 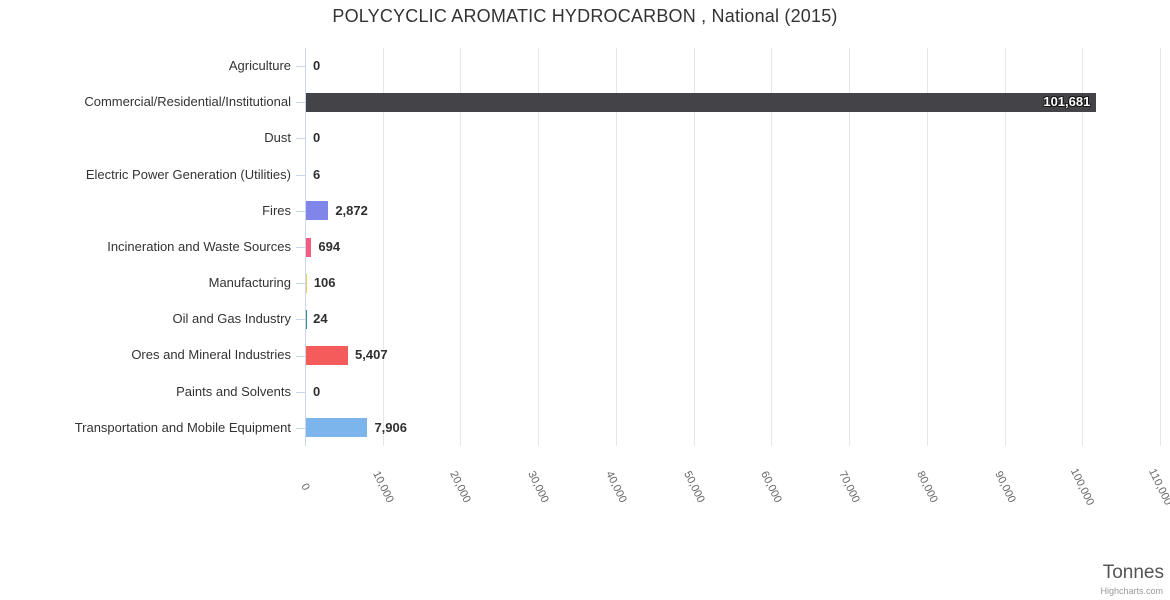 What do you see at coordinates (317, 174) in the screenshot?
I see `value-label: 6` at bounding box center [317, 174].